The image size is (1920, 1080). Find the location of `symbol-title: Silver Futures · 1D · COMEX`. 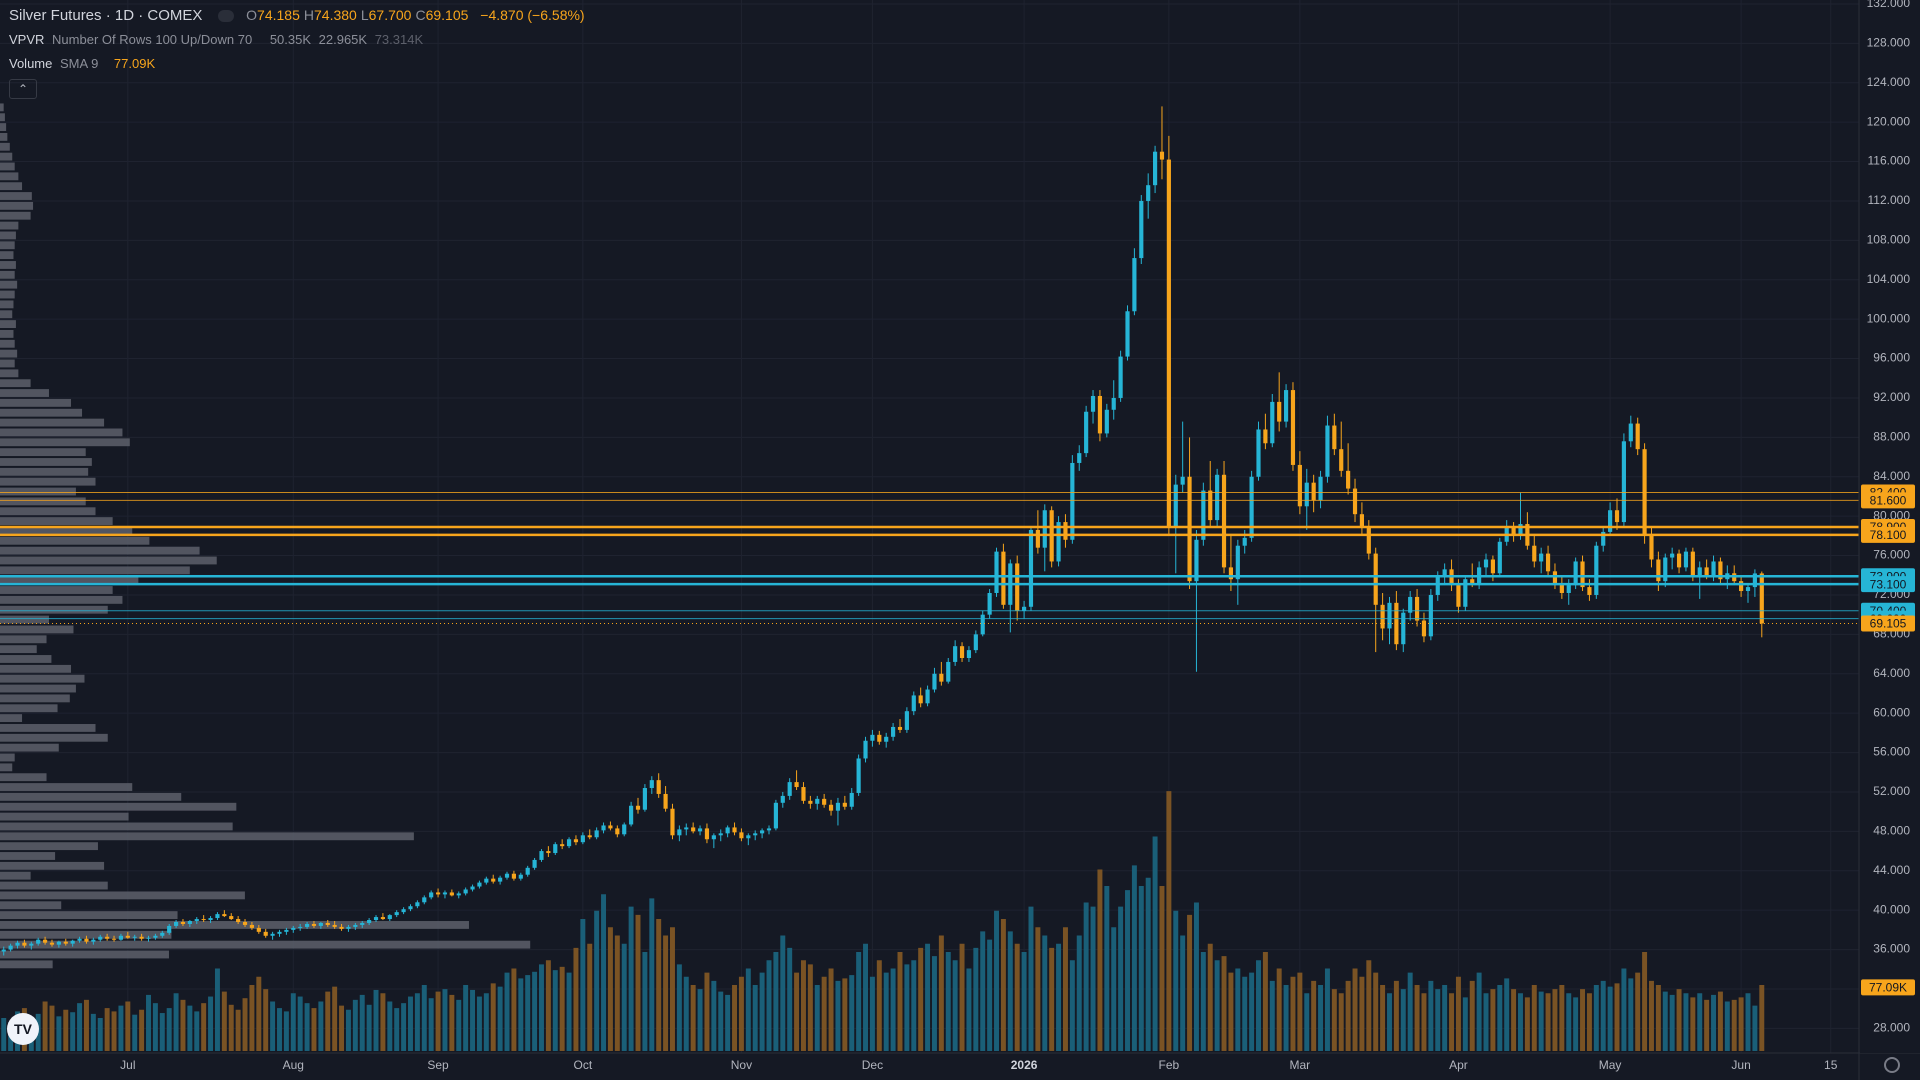

symbol-title: Silver Futures · 1D · COMEX is located at coordinates (106, 15).